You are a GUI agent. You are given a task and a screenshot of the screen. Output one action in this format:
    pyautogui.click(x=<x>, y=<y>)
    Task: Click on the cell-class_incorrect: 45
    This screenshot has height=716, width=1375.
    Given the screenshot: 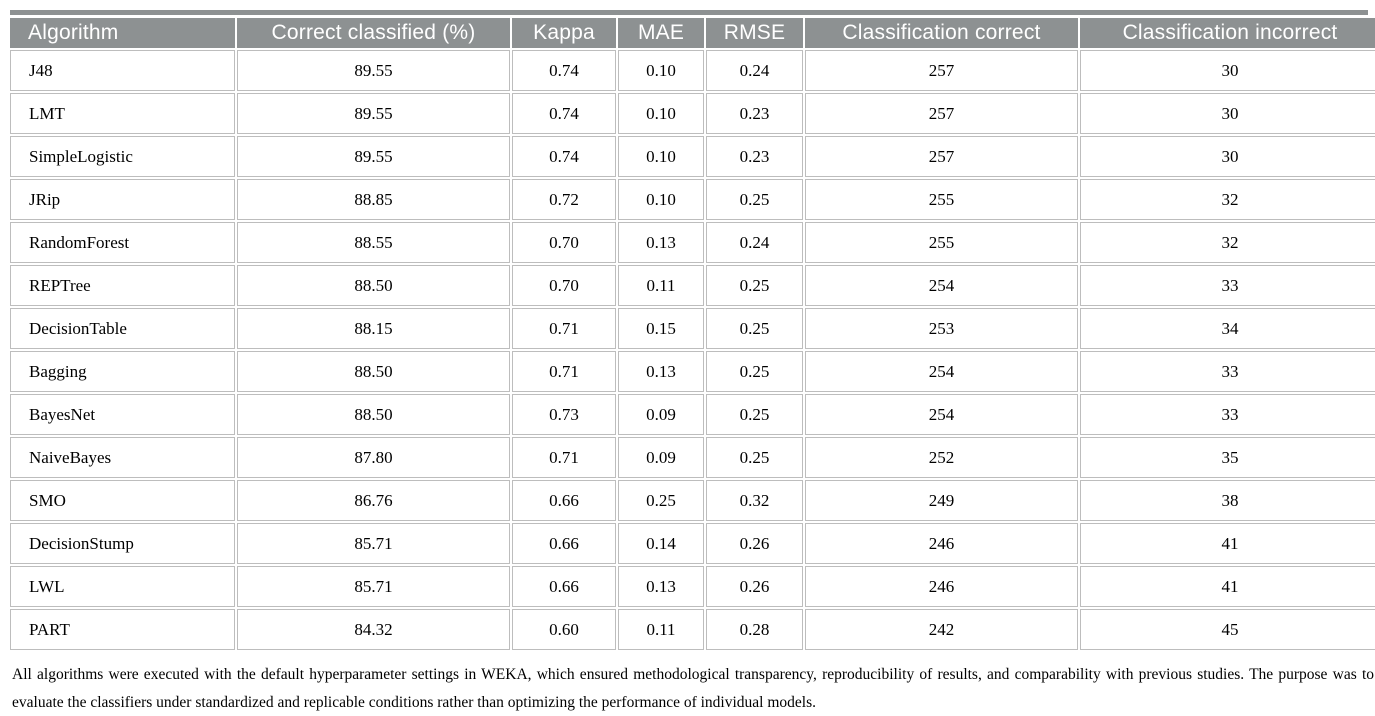 What is the action you would take?
    pyautogui.click(x=1227, y=629)
    